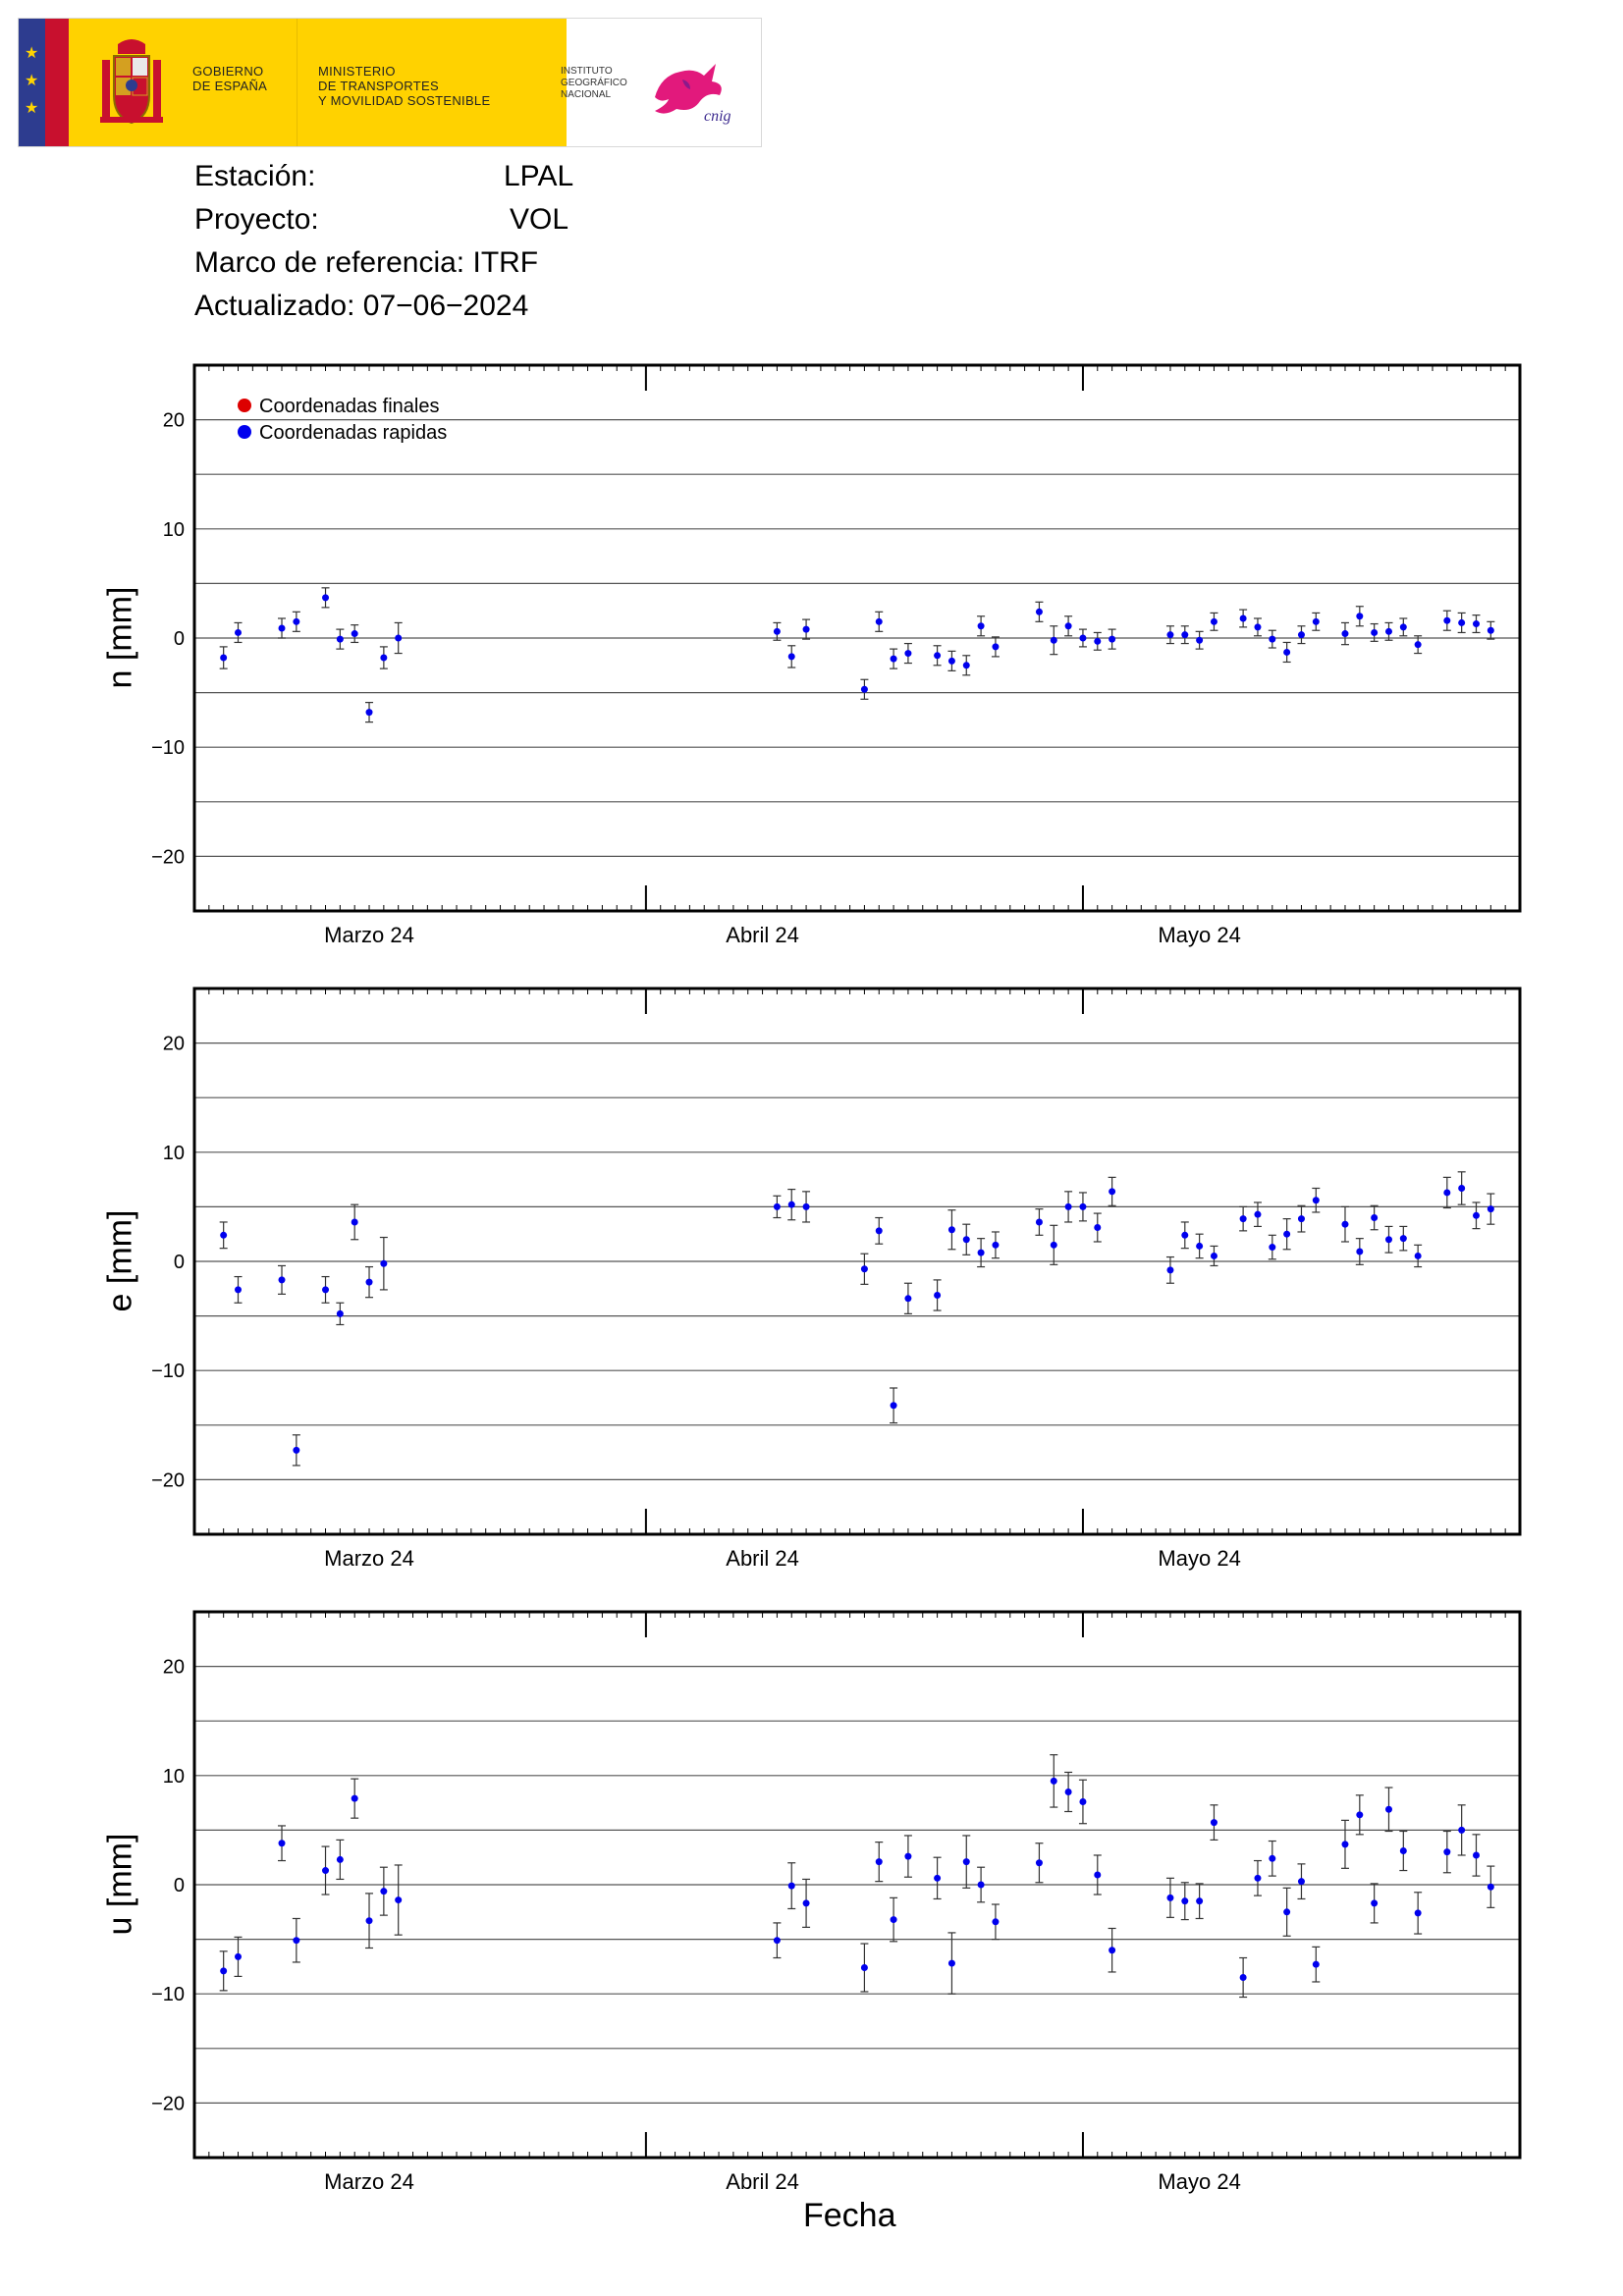 The width and height of the screenshot is (1623, 2296). I want to click on flag-strip: ★ ★ ★, so click(44, 82).